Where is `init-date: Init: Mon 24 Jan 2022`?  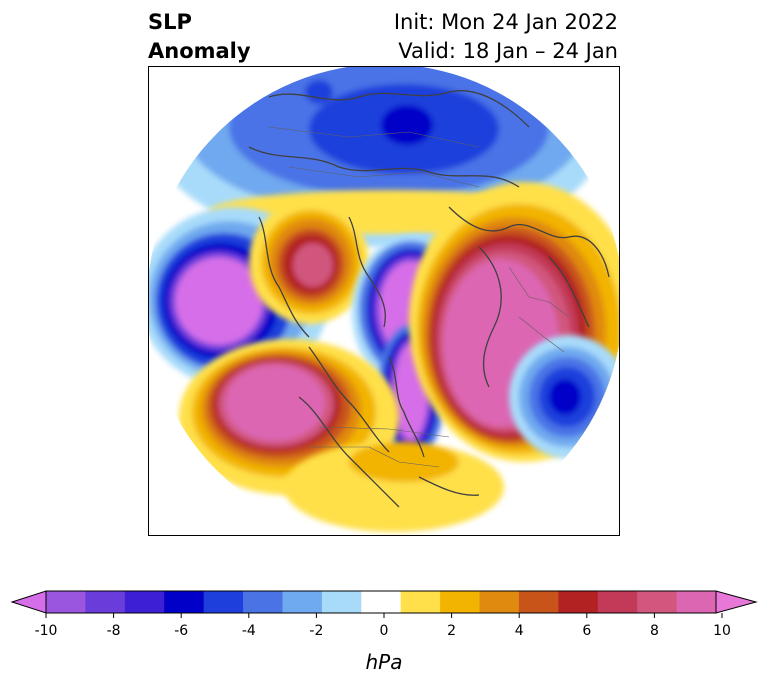 init-date: Init: Mon 24 Jan 2022 is located at coordinates (505, 22).